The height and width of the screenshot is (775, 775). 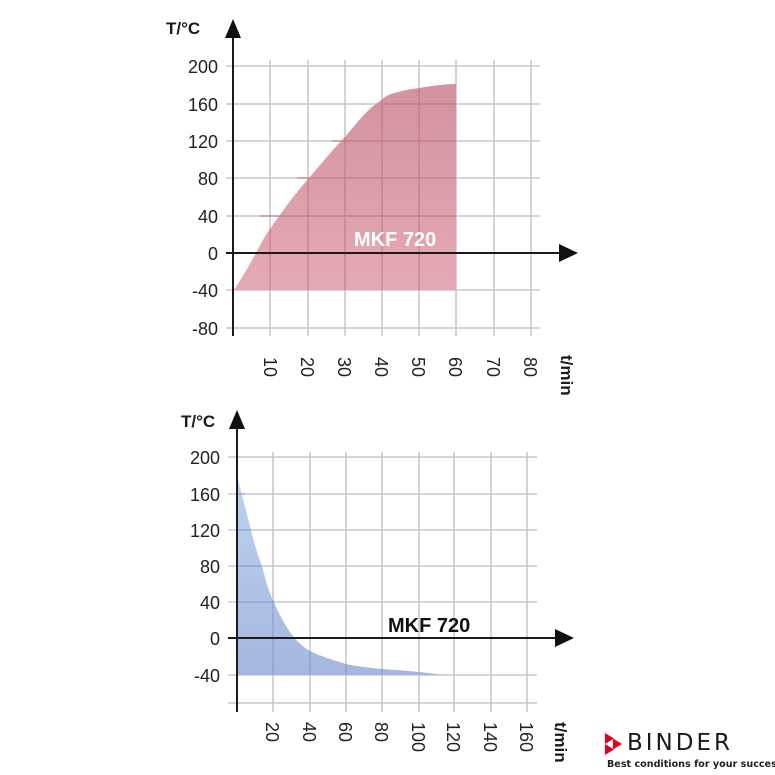 I want to click on brand-logo: BINDER Best conditions for your success, so click(x=687, y=750).